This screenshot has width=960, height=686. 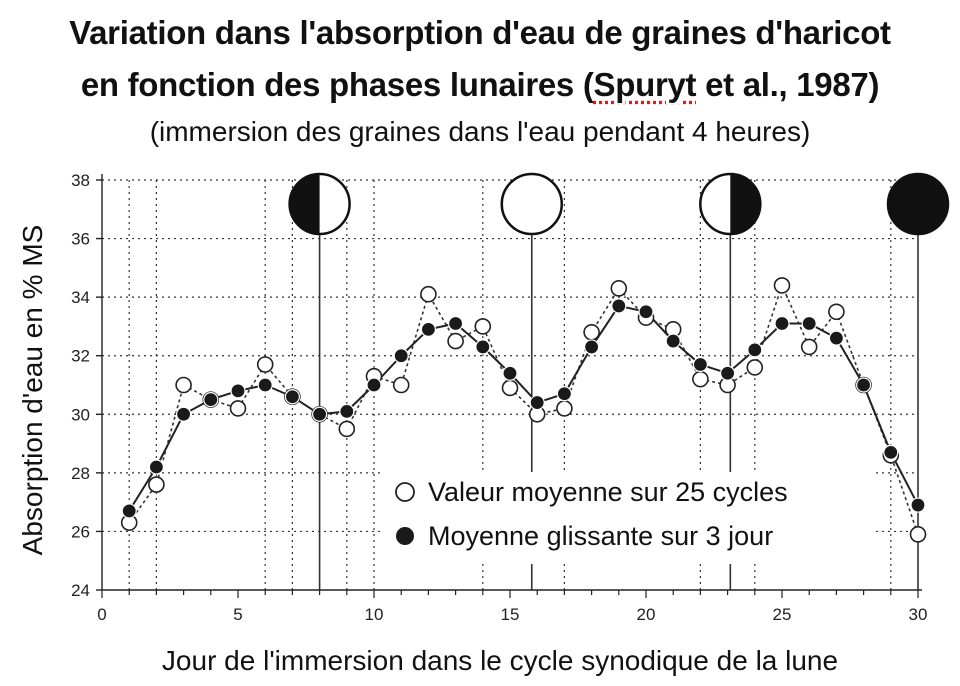 What do you see at coordinates (608, 492) in the screenshot?
I see `legend-label-open: Valeur moyenne sur 25 cycles` at bounding box center [608, 492].